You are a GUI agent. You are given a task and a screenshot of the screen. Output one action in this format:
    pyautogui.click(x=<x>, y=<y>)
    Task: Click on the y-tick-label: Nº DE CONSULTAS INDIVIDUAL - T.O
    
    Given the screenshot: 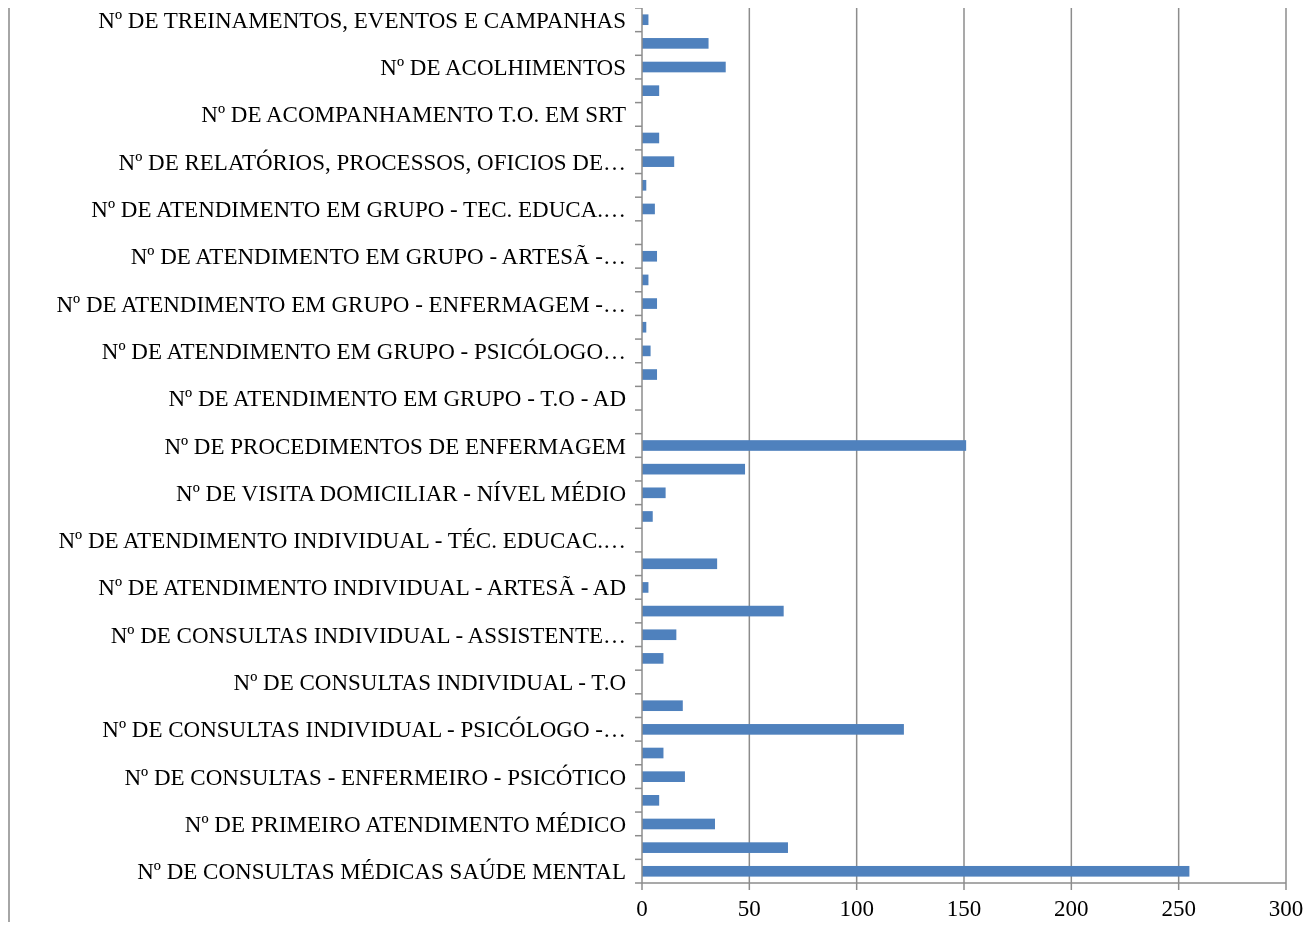 What is the action you would take?
    pyautogui.click(x=429, y=683)
    